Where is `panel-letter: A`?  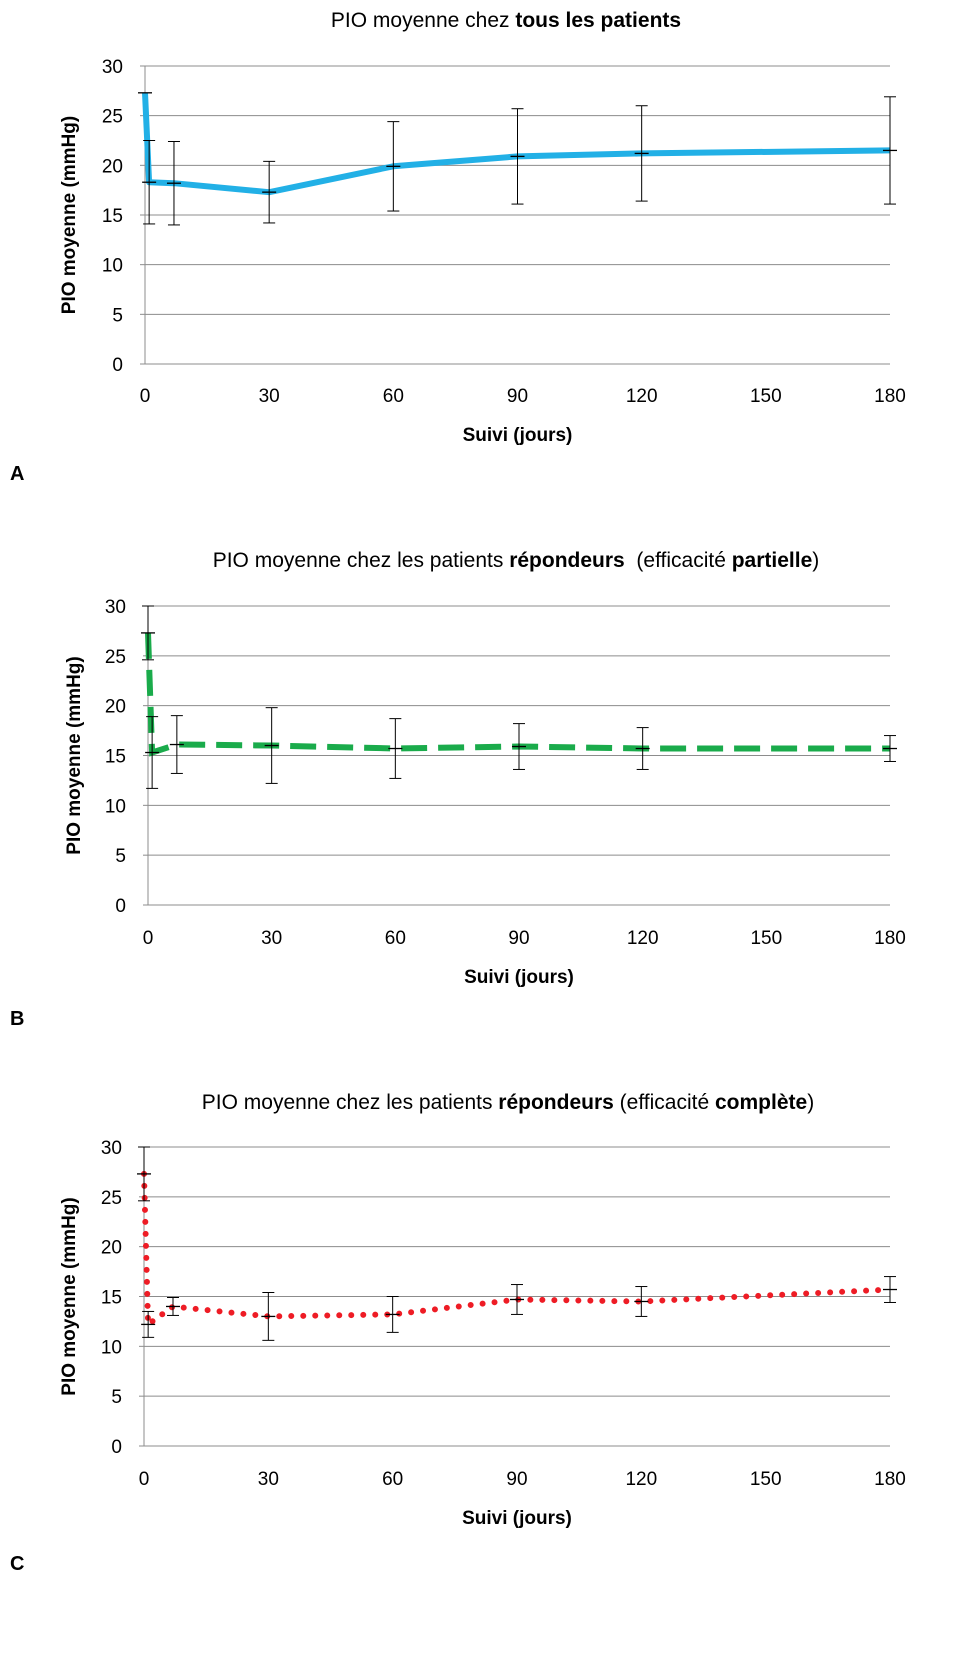
panel-letter: A is located at coordinates (17, 474).